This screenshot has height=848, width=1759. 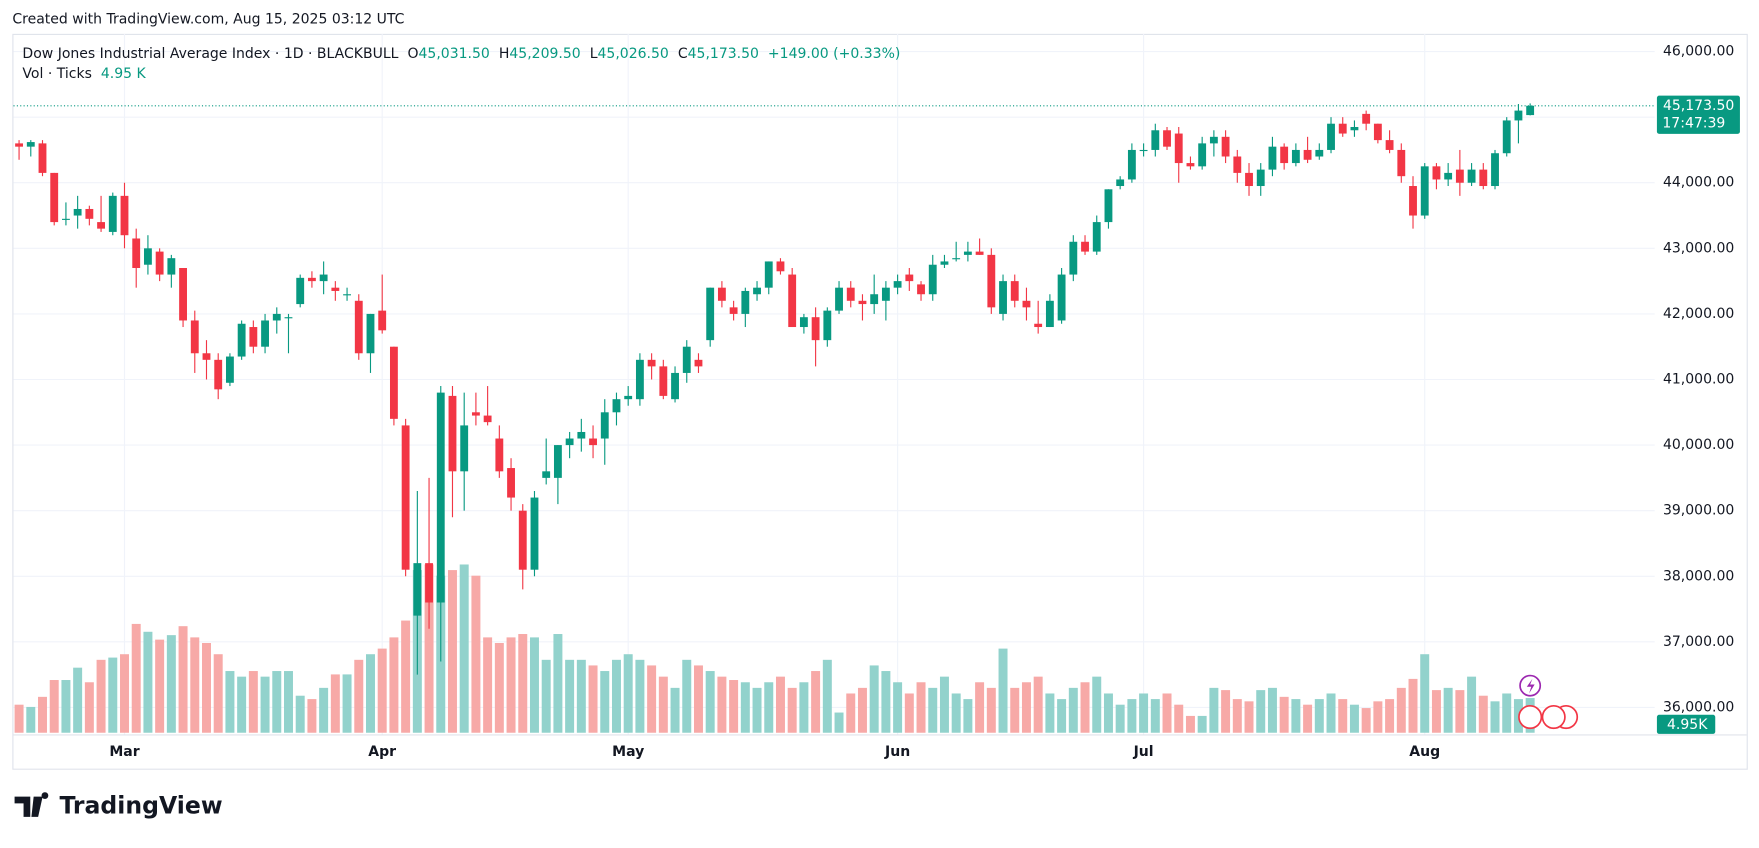 I want to click on legend-key: O, so click(x=412, y=54).